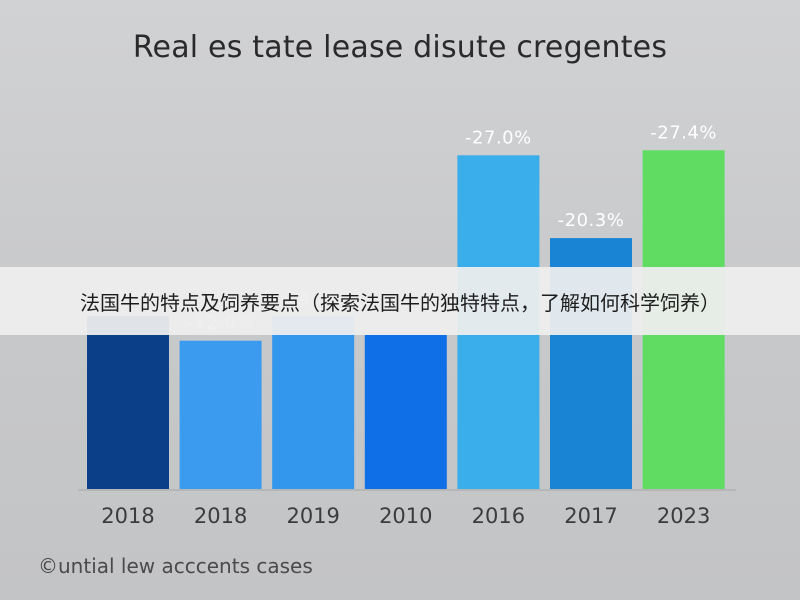  I want to click on x-tick-label-2: 2018, so click(220, 516).